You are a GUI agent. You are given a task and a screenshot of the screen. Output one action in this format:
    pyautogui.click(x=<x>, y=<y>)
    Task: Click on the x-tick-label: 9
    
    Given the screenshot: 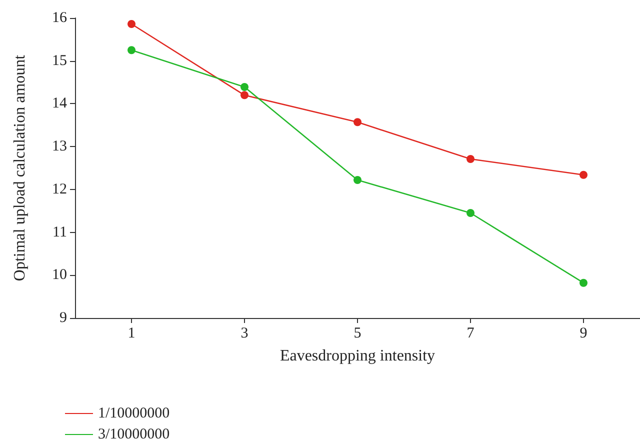 What is the action you would take?
    pyautogui.click(x=584, y=334)
    